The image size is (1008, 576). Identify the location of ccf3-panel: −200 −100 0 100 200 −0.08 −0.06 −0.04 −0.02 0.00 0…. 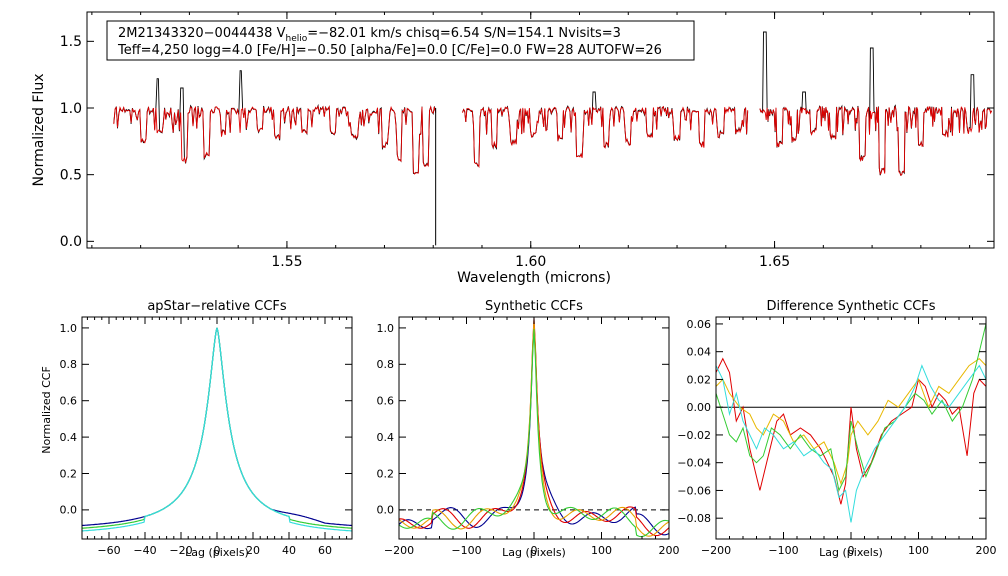
(836, 429).